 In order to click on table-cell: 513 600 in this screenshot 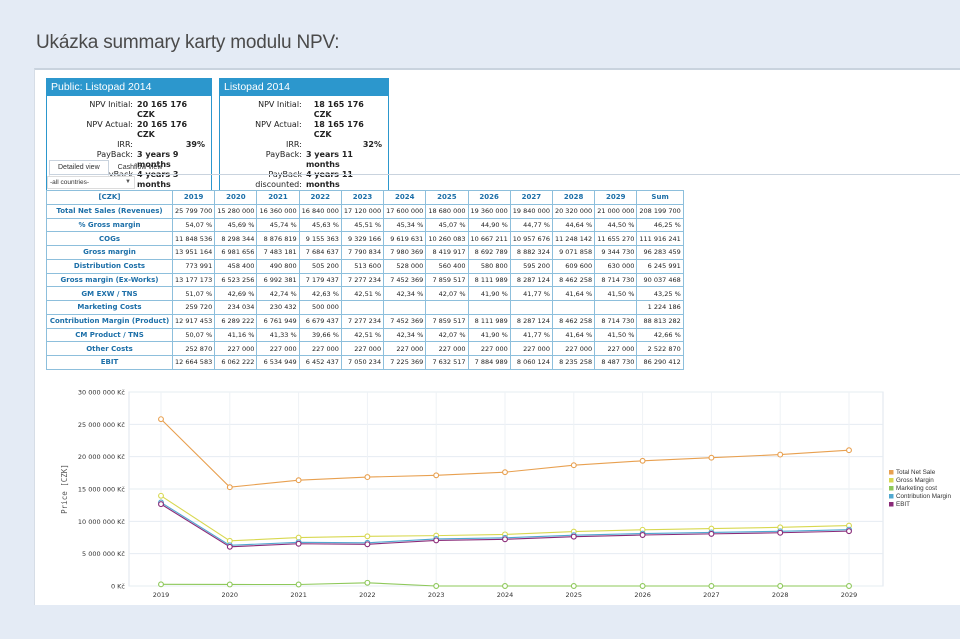, I will do `click(362, 266)`.